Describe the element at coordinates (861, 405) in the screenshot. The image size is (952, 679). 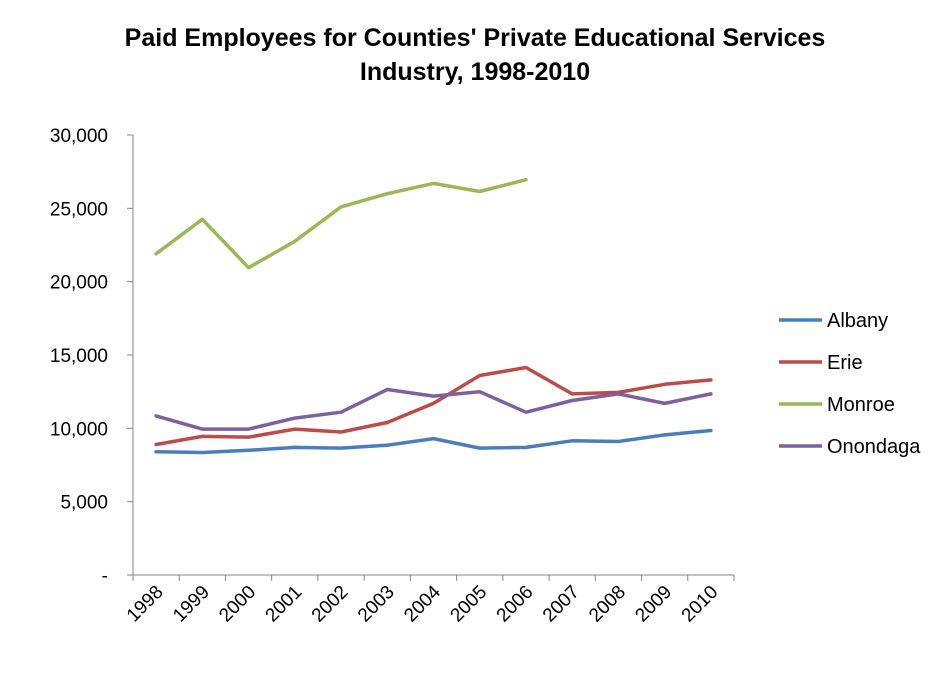
I see `legend-label-monroe: Monroe` at that location.